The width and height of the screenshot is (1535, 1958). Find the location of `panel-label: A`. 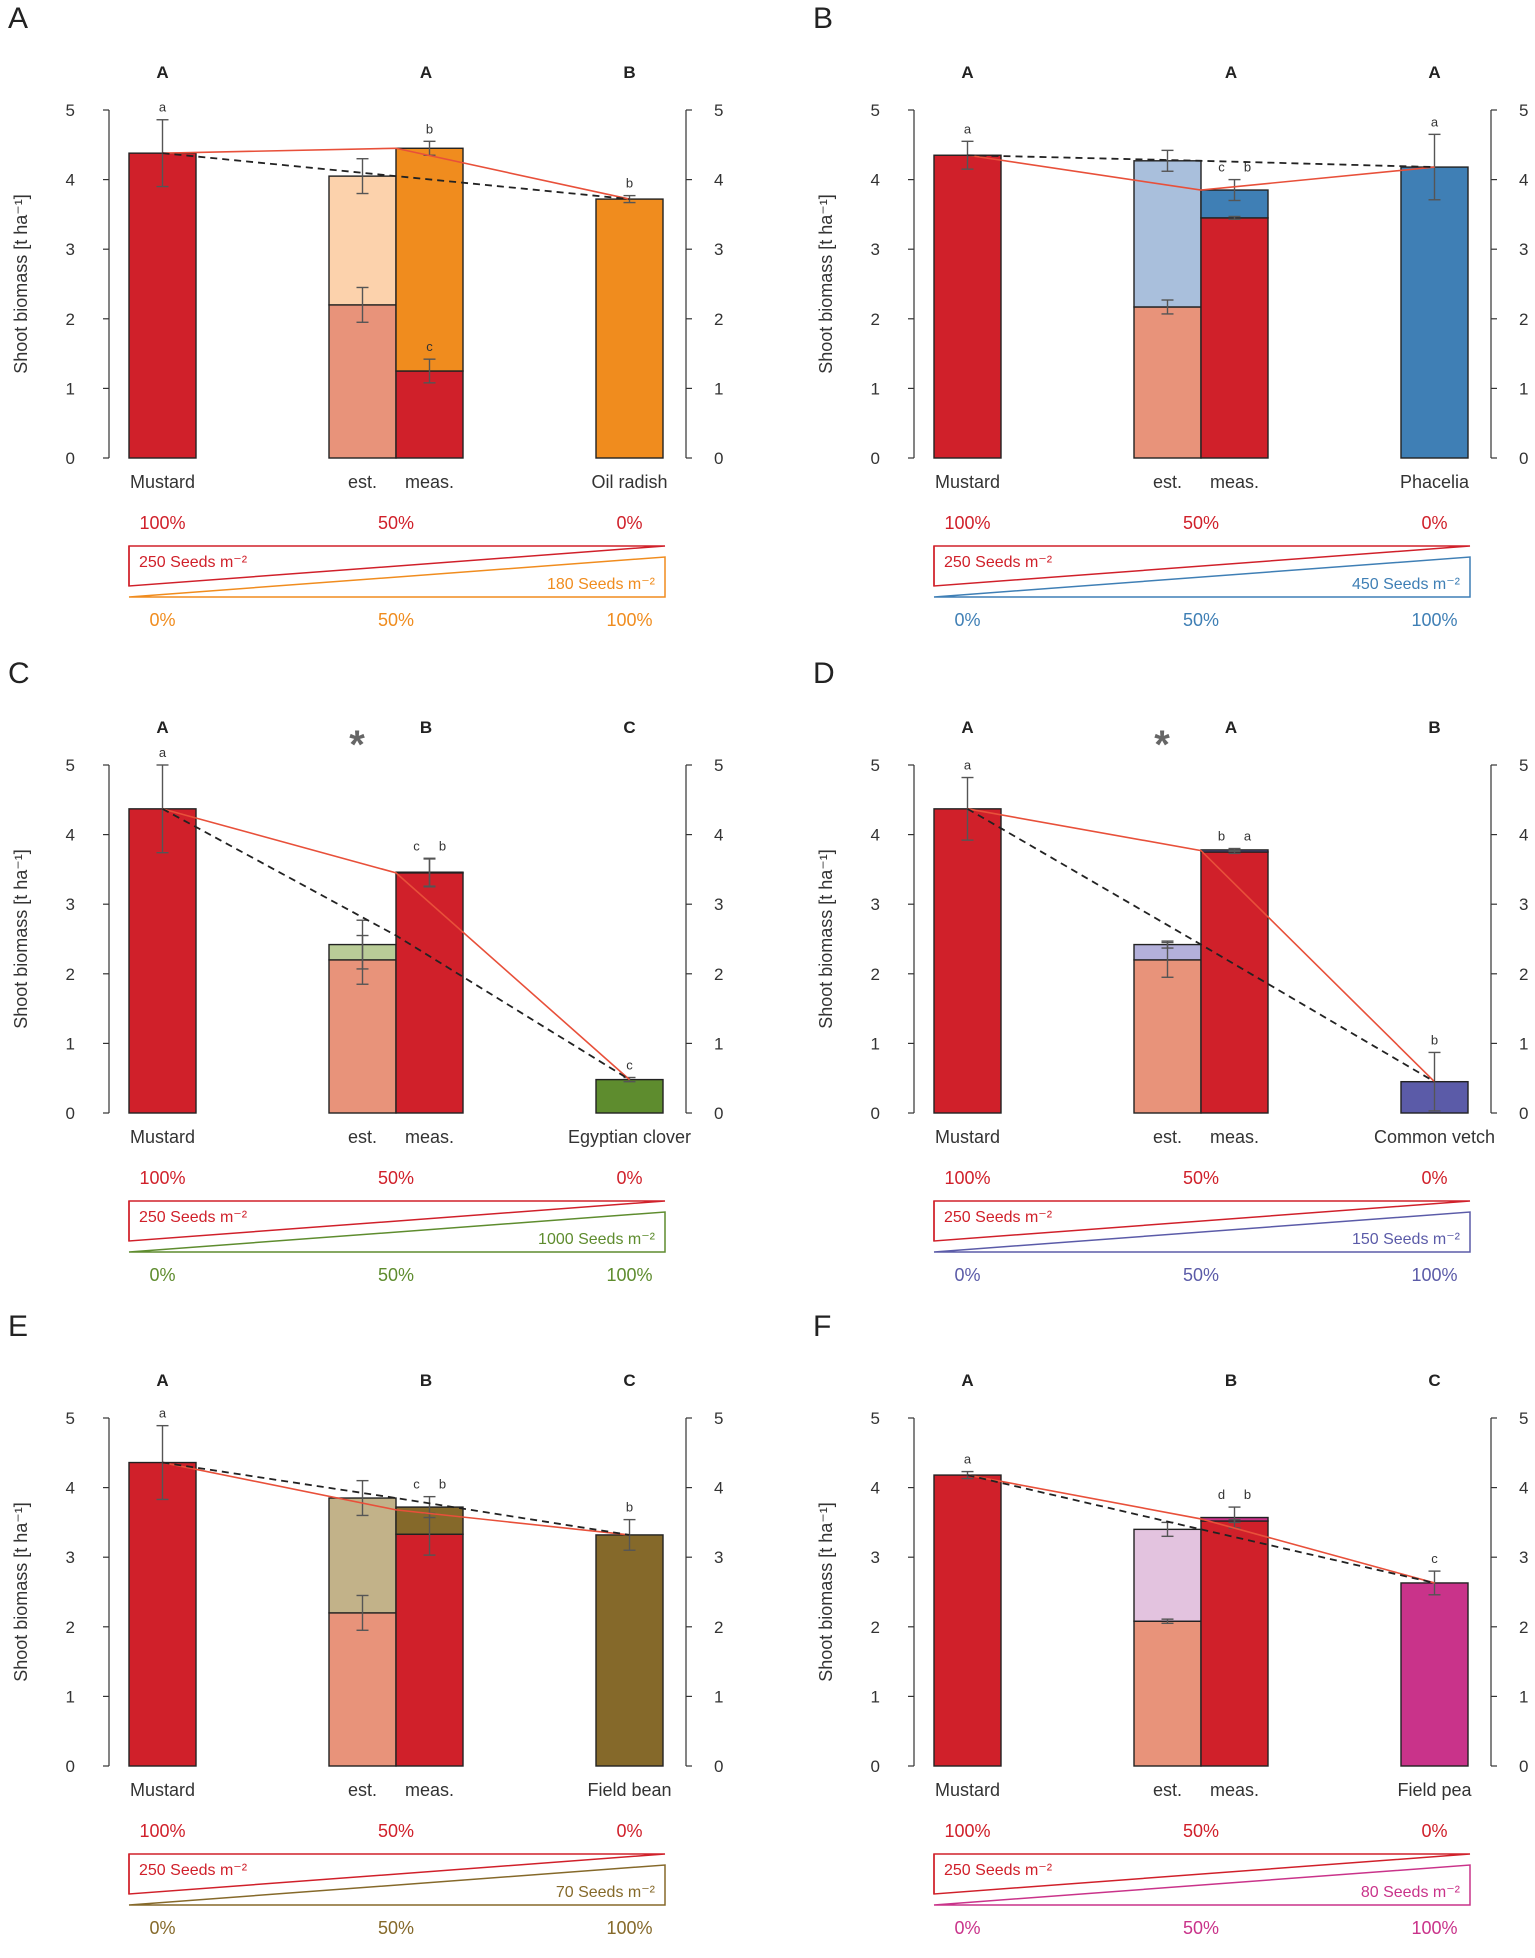

panel-label: A is located at coordinates (18, 18).